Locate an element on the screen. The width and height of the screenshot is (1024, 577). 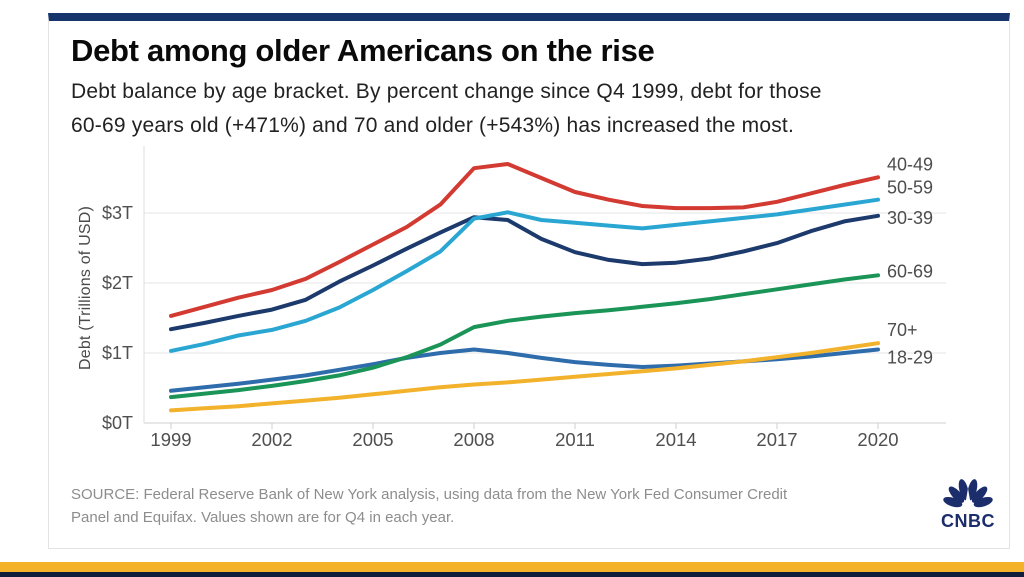
x-tick-label-1999: 1999 is located at coordinates (170, 439).